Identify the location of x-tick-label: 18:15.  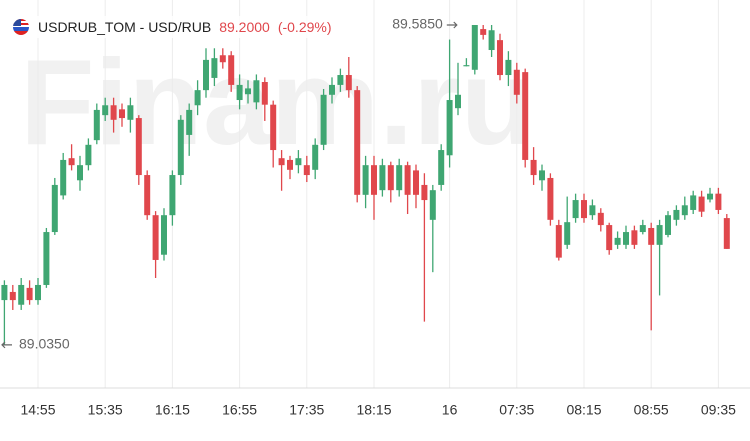
(373, 410).